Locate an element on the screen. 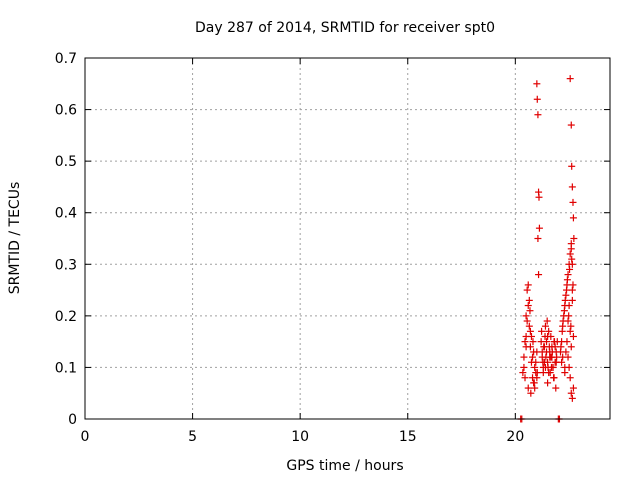  y-tick-label: 0 is located at coordinates (72, 420).